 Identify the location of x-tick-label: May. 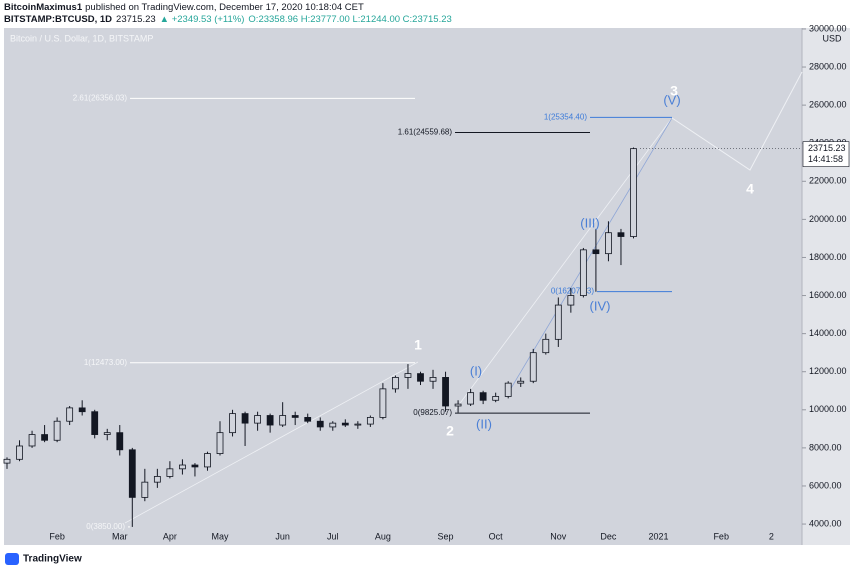
(221, 536).